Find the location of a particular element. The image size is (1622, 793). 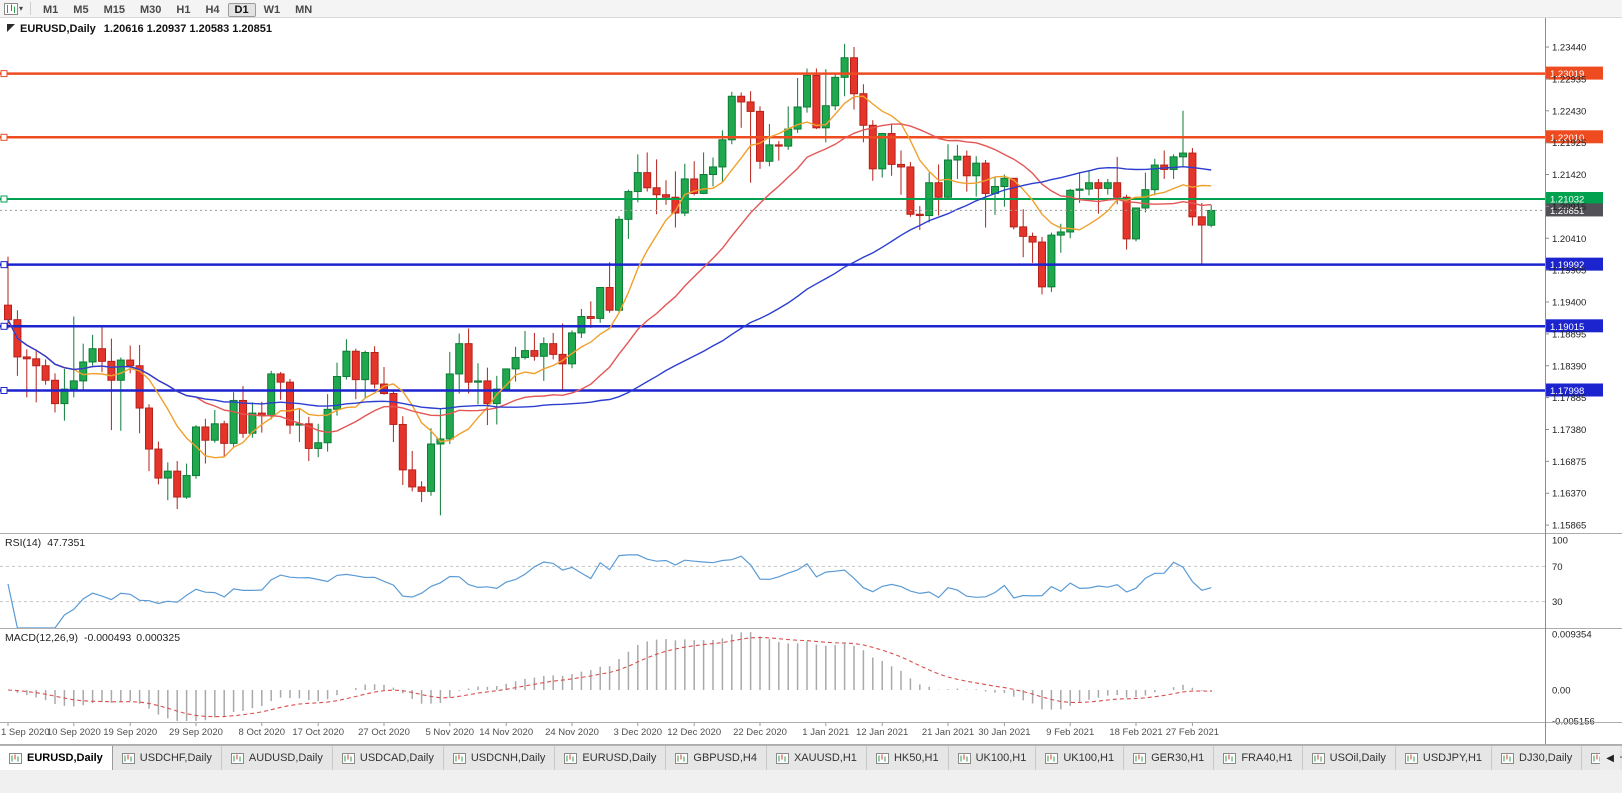

timeframe-button-mn: MN is located at coordinates (304, 9).